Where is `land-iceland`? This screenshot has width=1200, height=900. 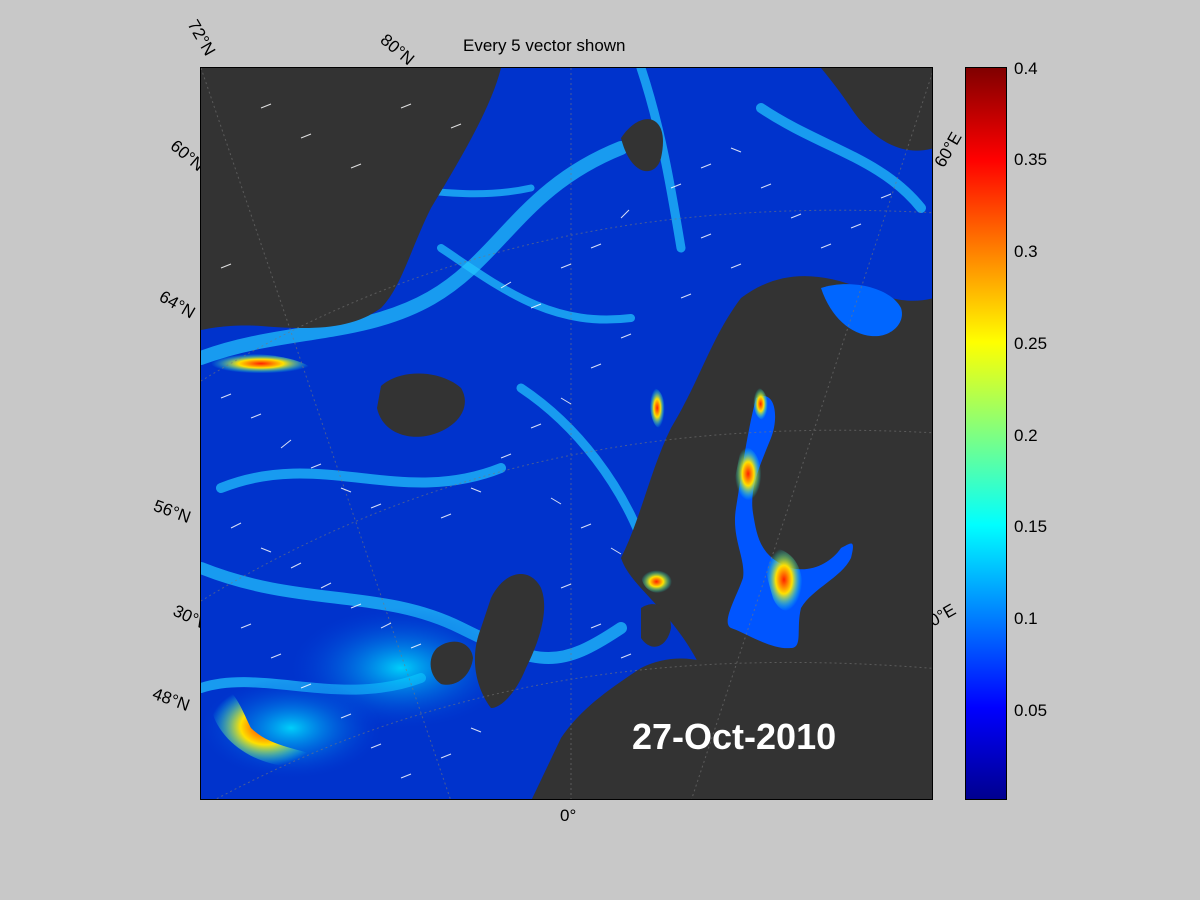 land-iceland is located at coordinates (421, 405).